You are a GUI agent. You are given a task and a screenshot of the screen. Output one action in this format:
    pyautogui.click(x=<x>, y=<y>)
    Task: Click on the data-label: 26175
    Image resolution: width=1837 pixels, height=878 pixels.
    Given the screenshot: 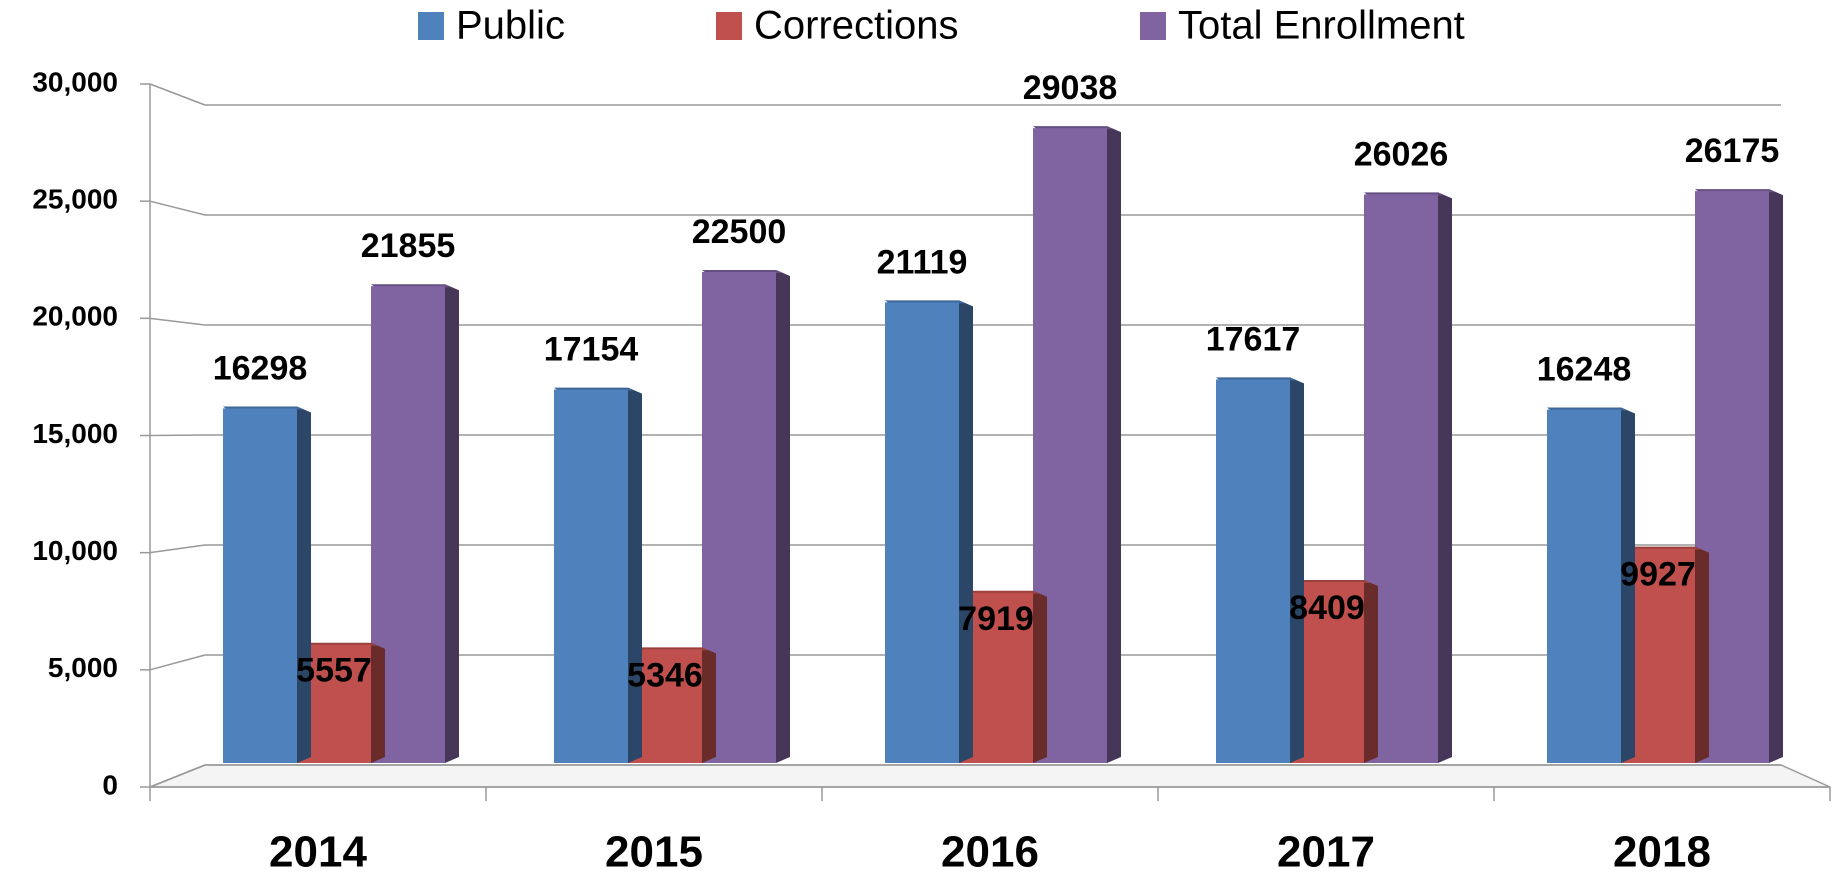 What is the action you would take?
    pyautogui.click(x=1732, y=151)
    